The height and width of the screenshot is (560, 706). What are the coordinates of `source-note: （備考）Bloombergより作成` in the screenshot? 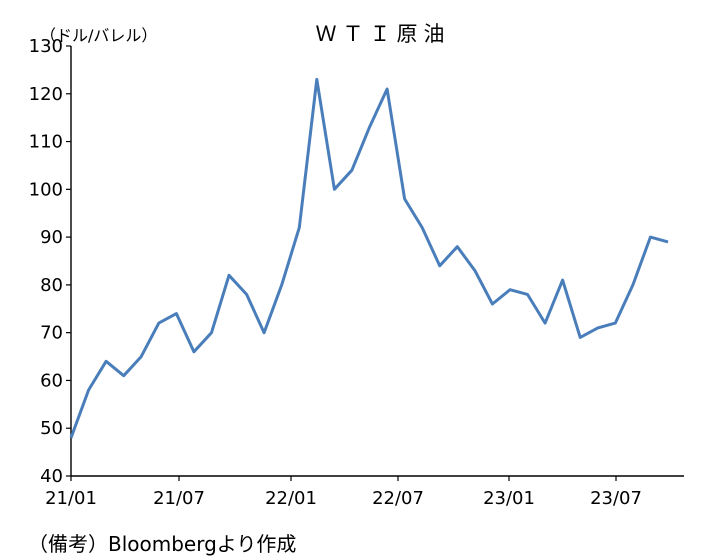 It's located at (162, 544).